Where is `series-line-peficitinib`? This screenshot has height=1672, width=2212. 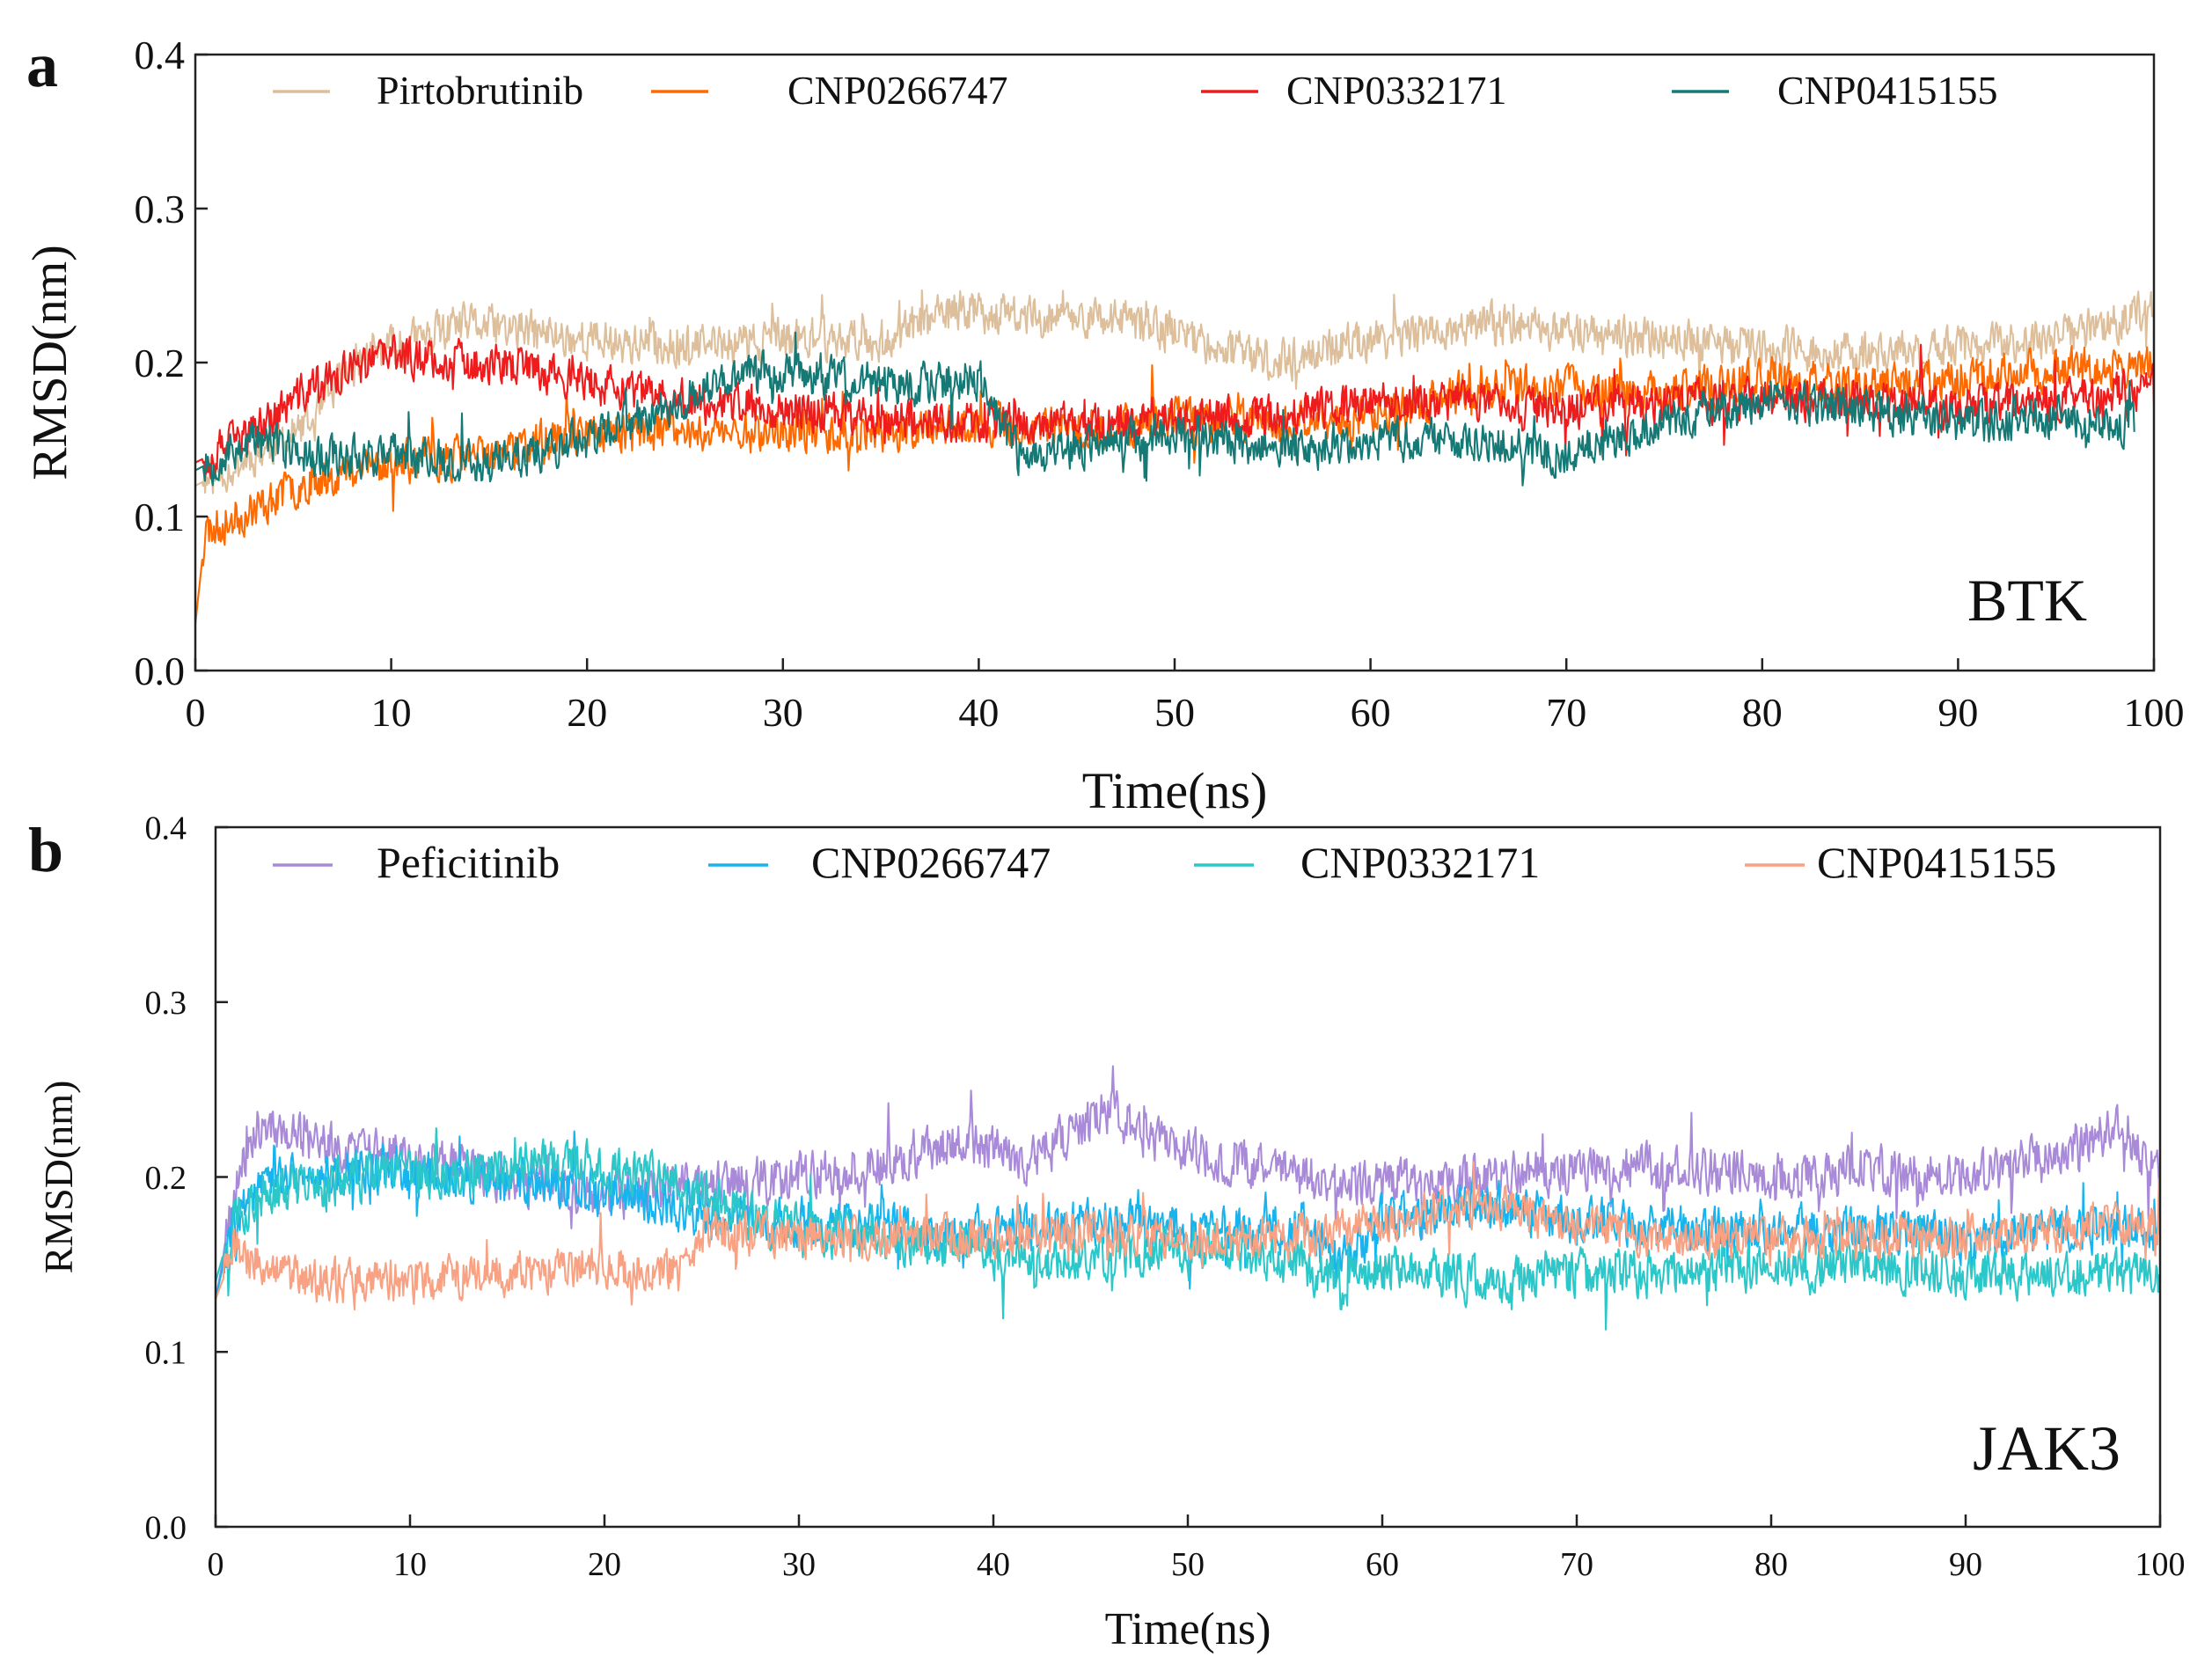 series-line-peficitinib is located at coordinates (1188, 1183).